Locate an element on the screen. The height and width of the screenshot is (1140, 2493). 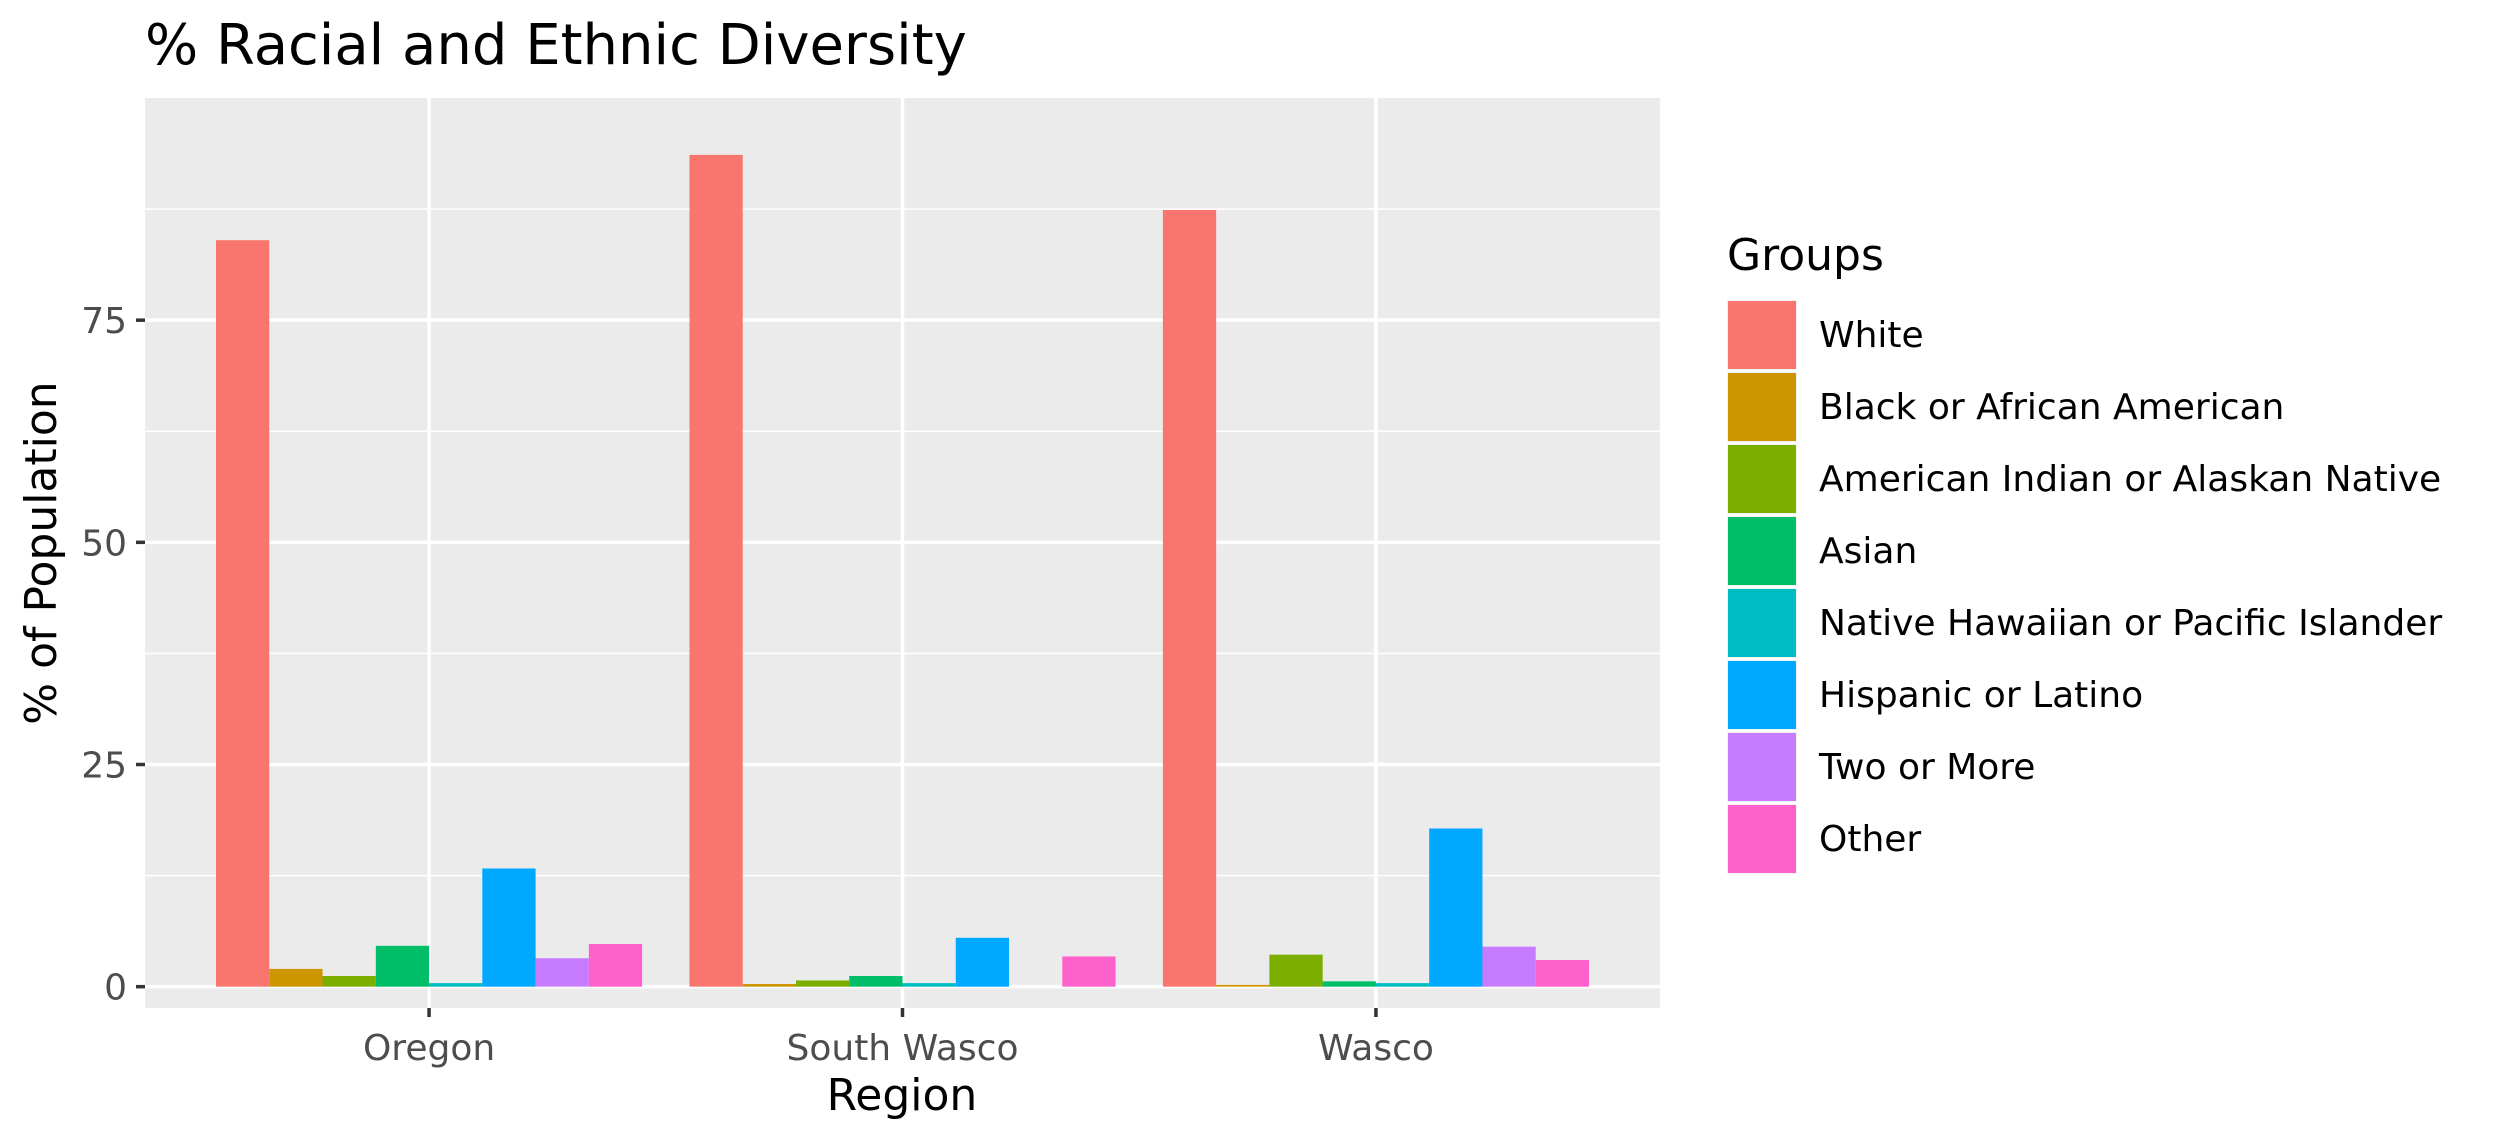
legend-title: Groups is located at coordinates (1805, 255).